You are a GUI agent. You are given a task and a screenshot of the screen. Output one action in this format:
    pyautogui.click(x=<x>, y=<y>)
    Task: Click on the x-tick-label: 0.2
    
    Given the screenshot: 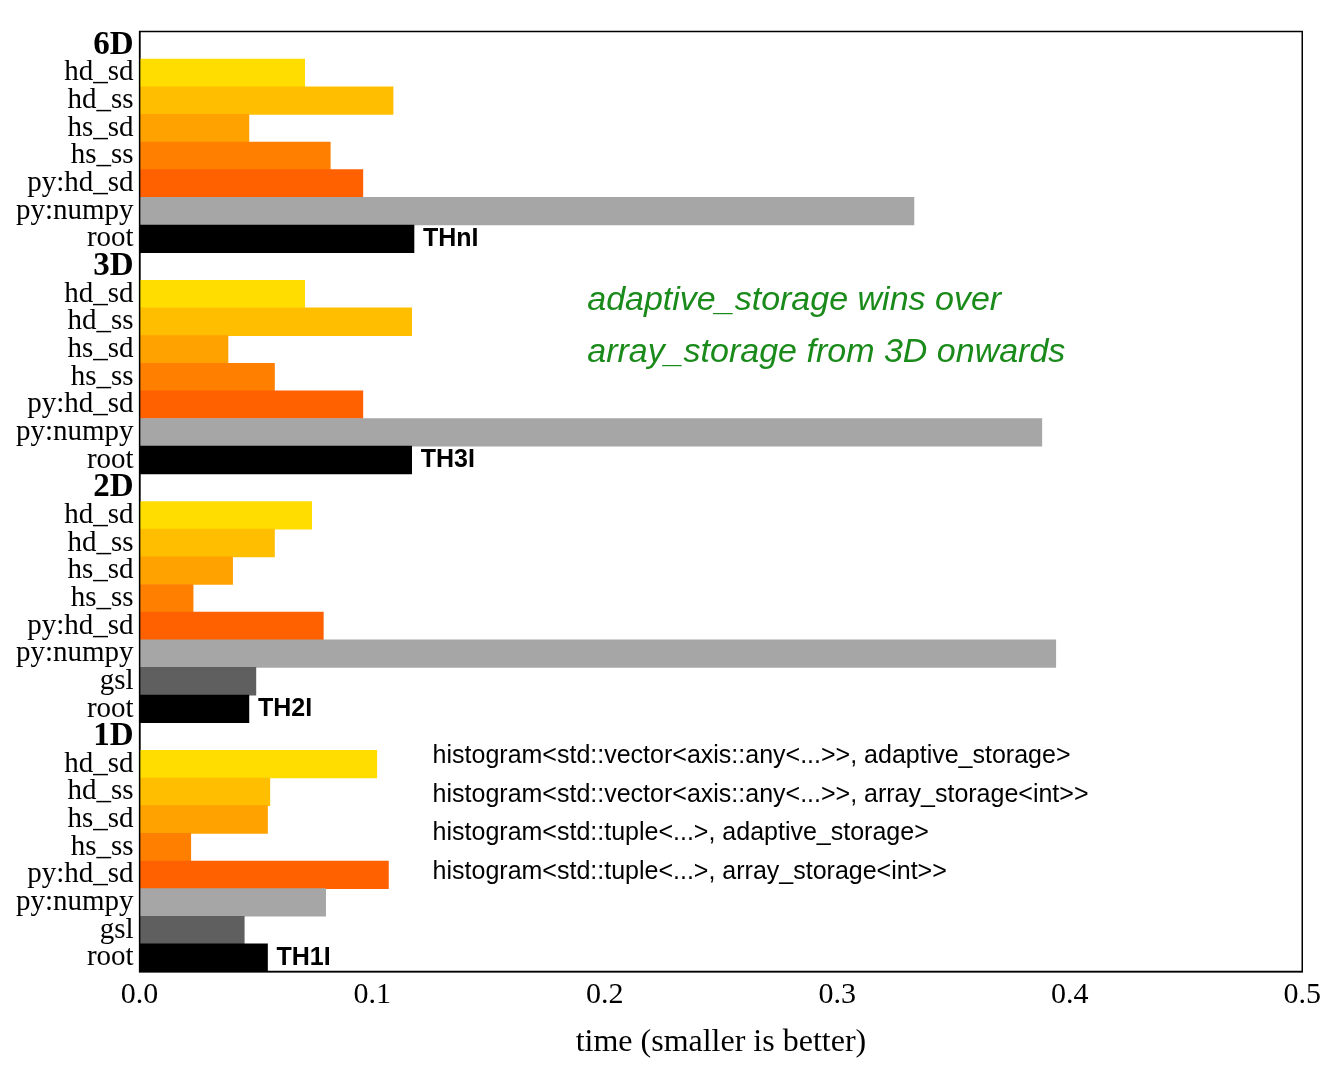 What is the action you would take?
    pyautogui.click(x=604, y=993)
    